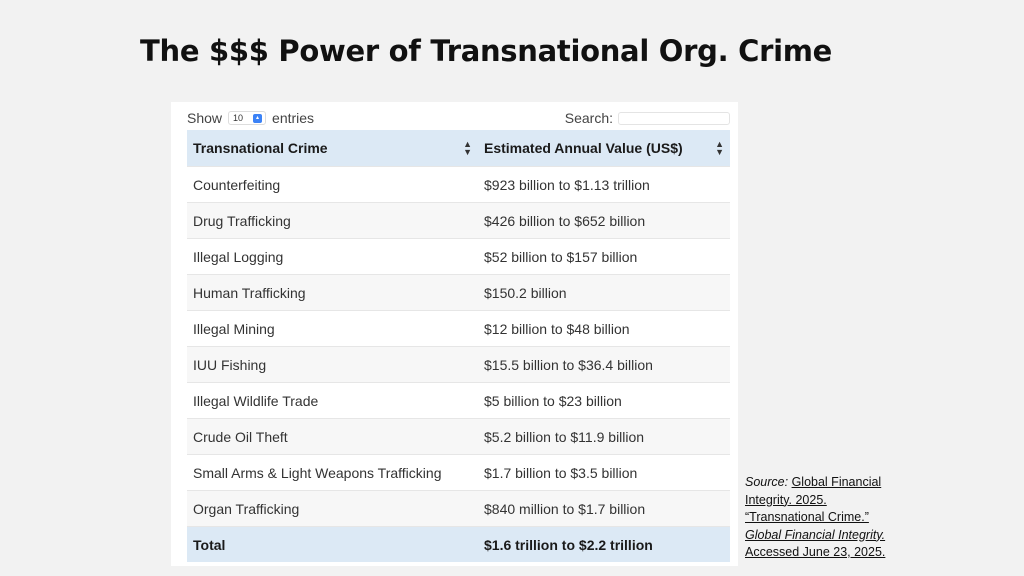 Image resolution: width=1024 pixels, height=576 pixels. I want to click on entries-label: entries, so click(293, 118).